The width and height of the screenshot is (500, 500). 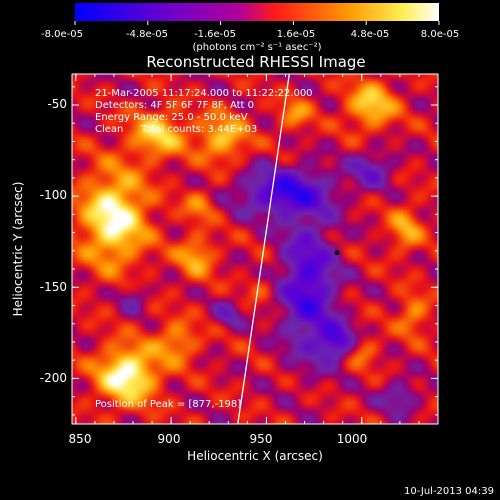 I want to click on y-tick-label: -200, so click(x=53, y=378).